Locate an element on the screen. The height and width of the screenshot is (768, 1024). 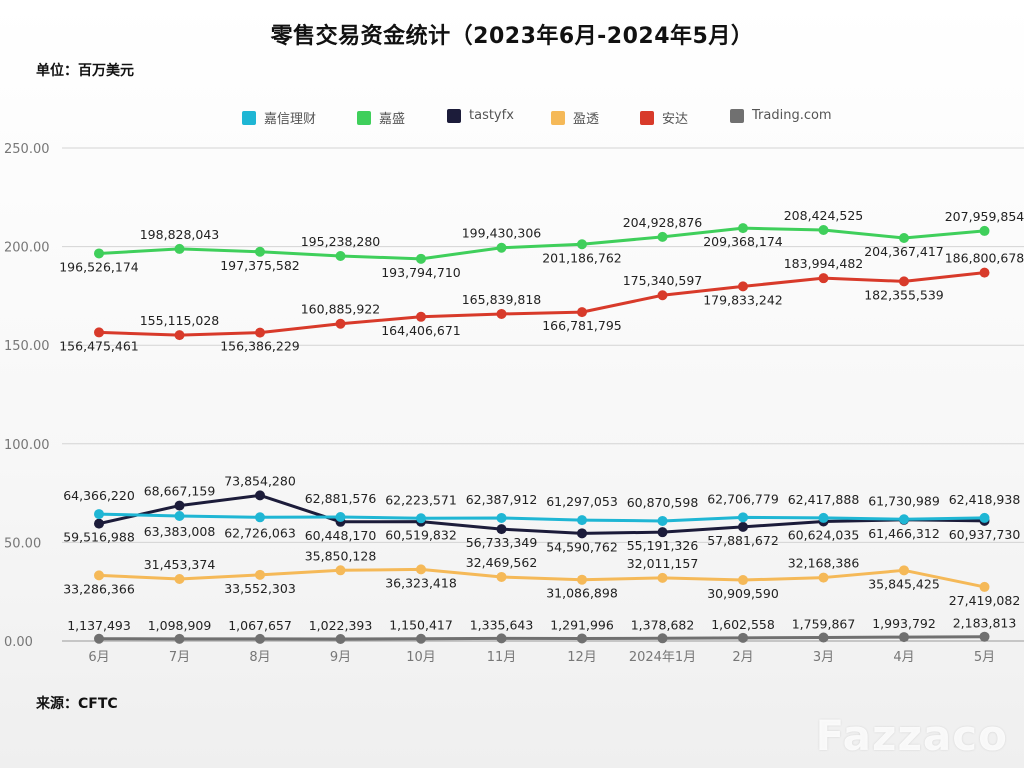
x-tick-label: 11月 is located at coordinates (502, 657).